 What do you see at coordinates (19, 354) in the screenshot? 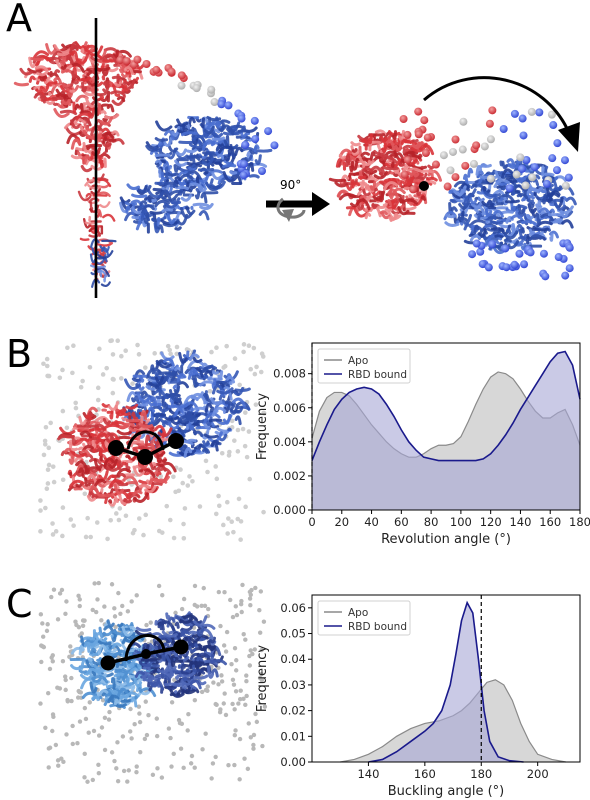
I see `panel-letter-b: B` at bounding box center [19, 354].